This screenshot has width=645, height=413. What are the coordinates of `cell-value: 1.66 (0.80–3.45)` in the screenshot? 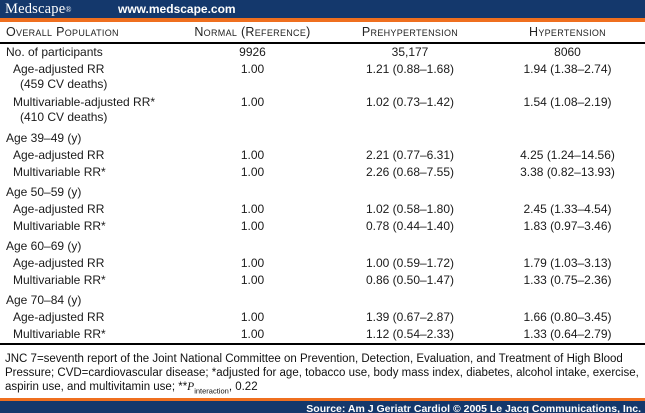 It's located at (567, 317).